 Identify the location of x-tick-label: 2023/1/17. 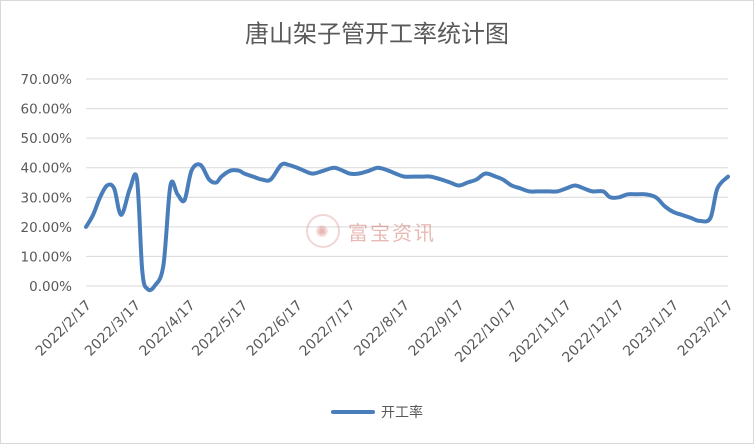
(651, 329).